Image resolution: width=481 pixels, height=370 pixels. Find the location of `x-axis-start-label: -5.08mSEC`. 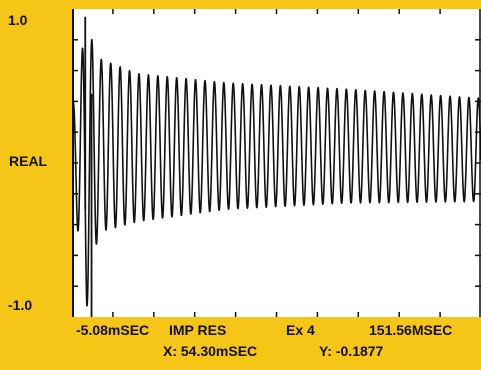

x-axis-start-label: -5.08mSEC is located at coordinates (113, 330).